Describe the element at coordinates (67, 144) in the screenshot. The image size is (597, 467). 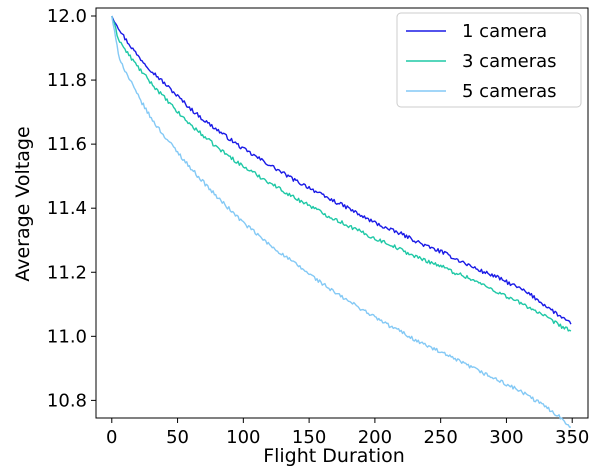
I see `y-tick-label: 11.6` at that location.